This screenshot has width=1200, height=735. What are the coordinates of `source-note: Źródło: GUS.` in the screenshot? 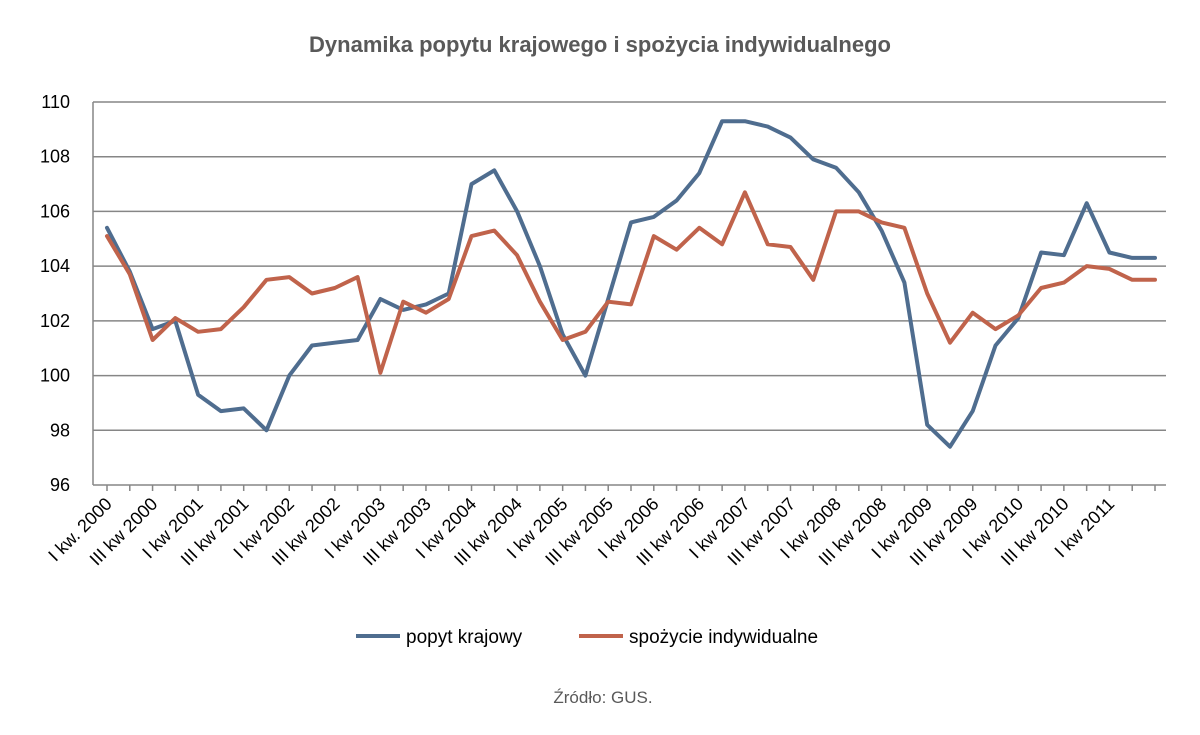 It's located at (602, 697).